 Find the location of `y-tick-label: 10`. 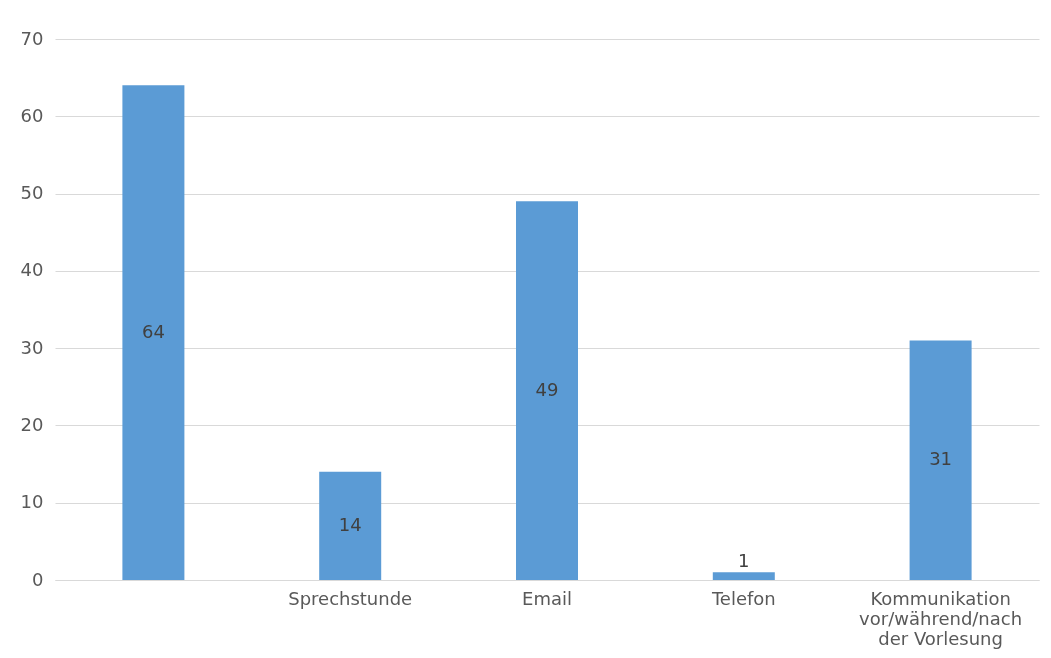

y-tick-label: 10 is located at coordinates (32, 502).